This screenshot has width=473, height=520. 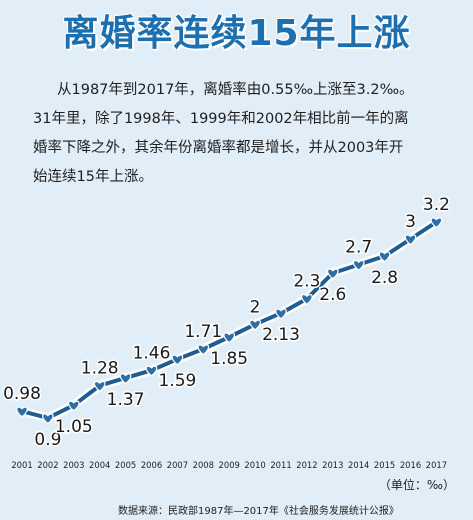 What do you see at coordinates (384, 465) in the screenshot?
I see `x-tick-label-2015: 2015` at bounding box center [384, 465].